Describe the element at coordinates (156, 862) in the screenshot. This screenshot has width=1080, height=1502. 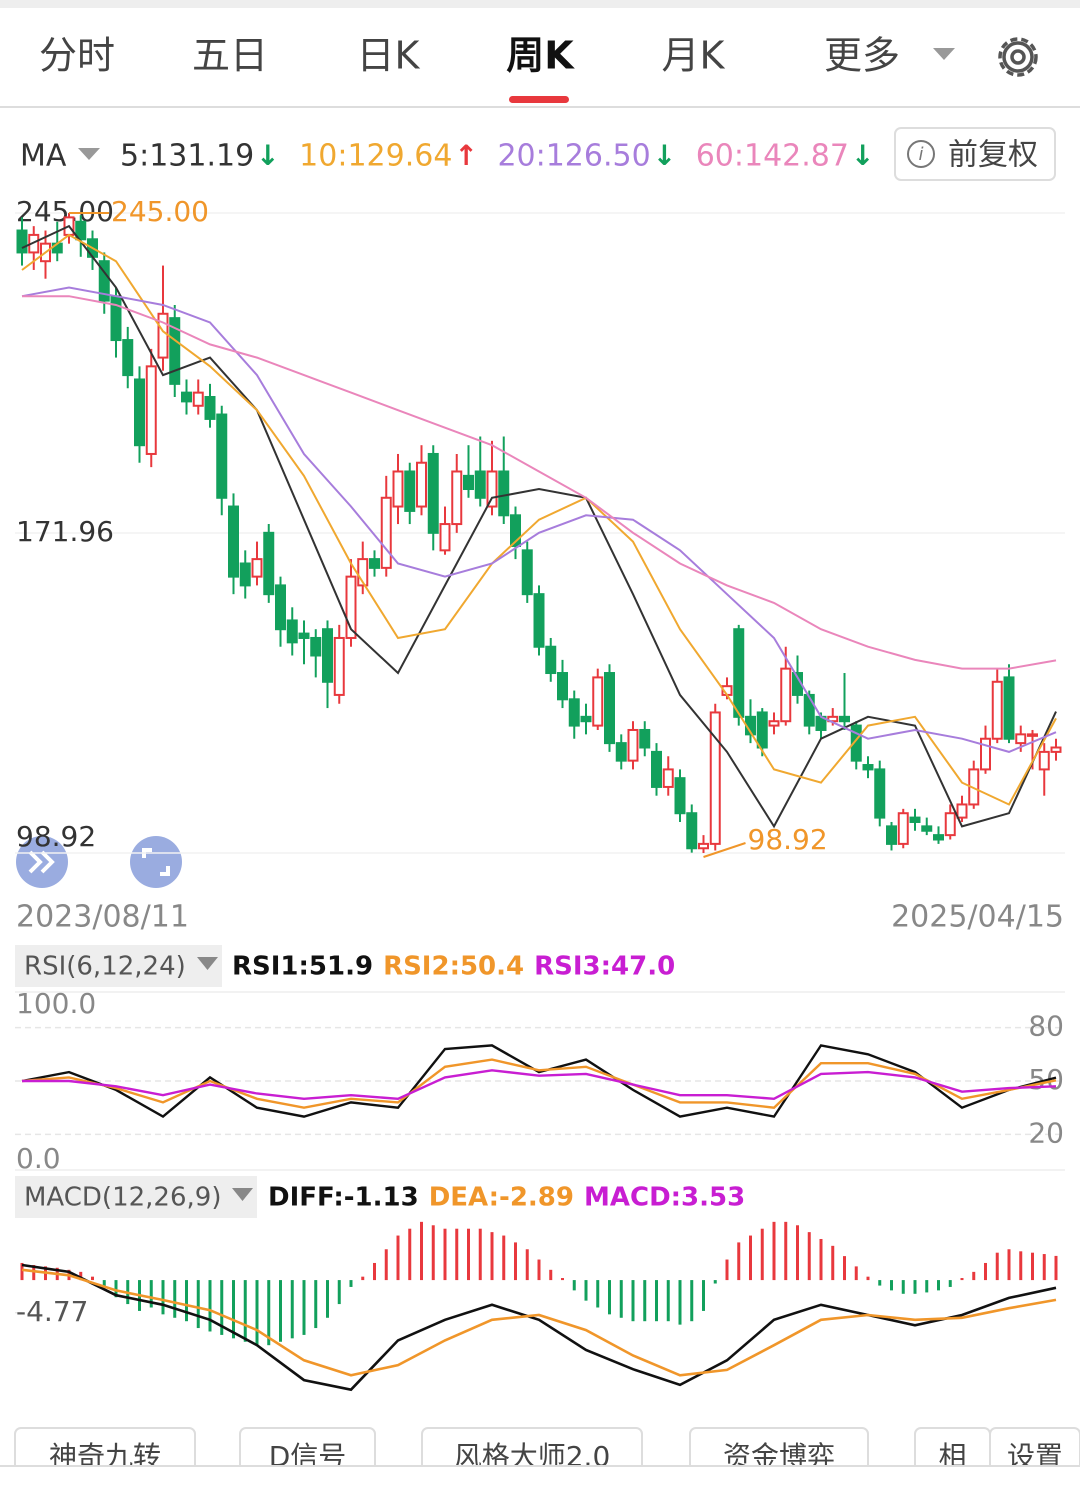
I see `fullscreen-button` at that location.